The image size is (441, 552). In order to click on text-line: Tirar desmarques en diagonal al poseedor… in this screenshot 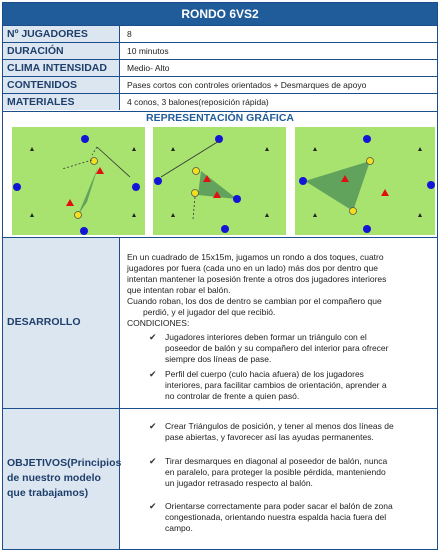, I will do `click(276, 461)`.